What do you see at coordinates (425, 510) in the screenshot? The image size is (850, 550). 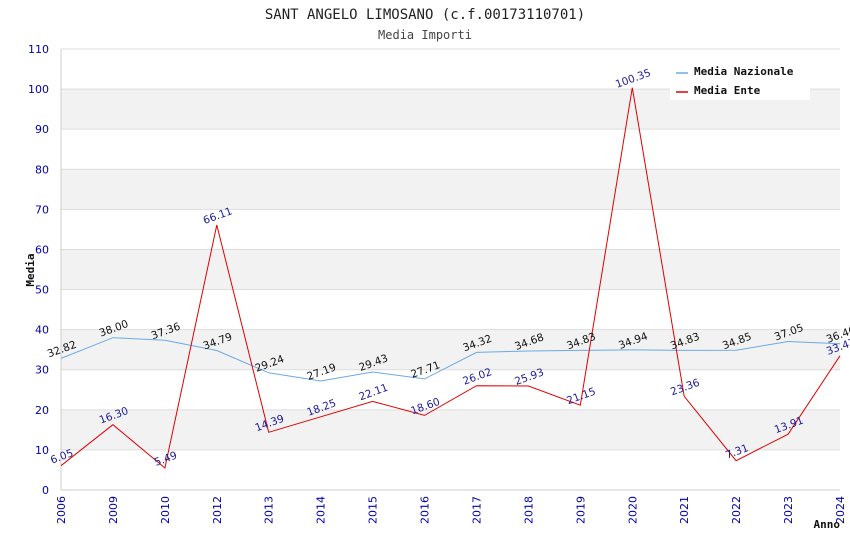 I see `x-tick-label: 2016` at bounding box center [425, 510].